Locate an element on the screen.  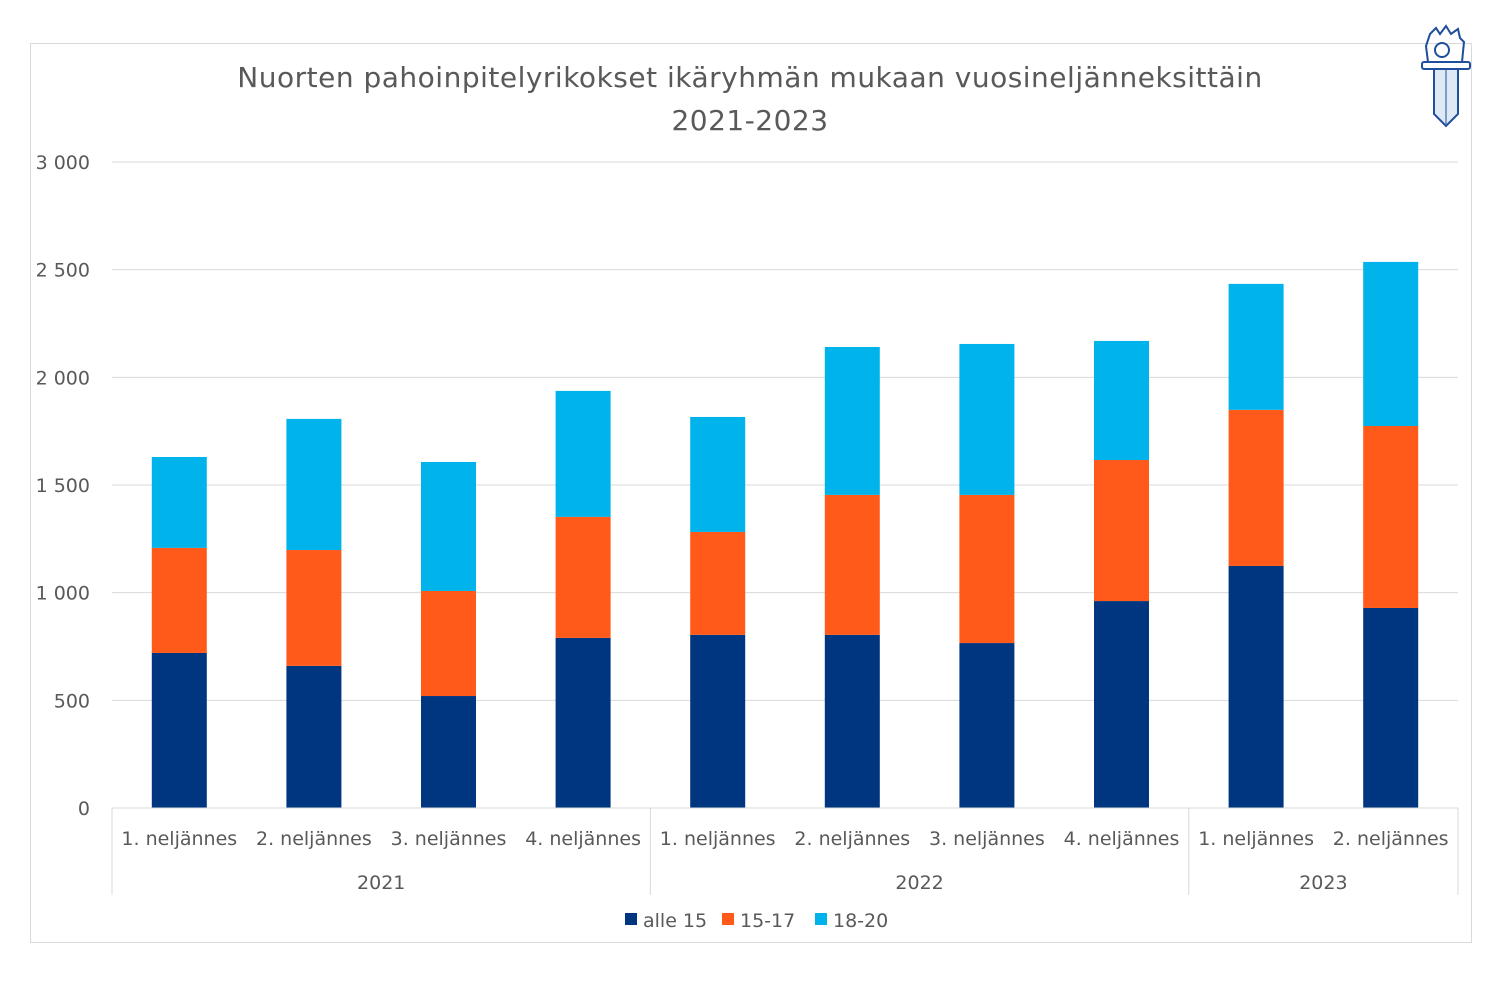
y-tick-label: 500 is located at coordinates (72, 701).